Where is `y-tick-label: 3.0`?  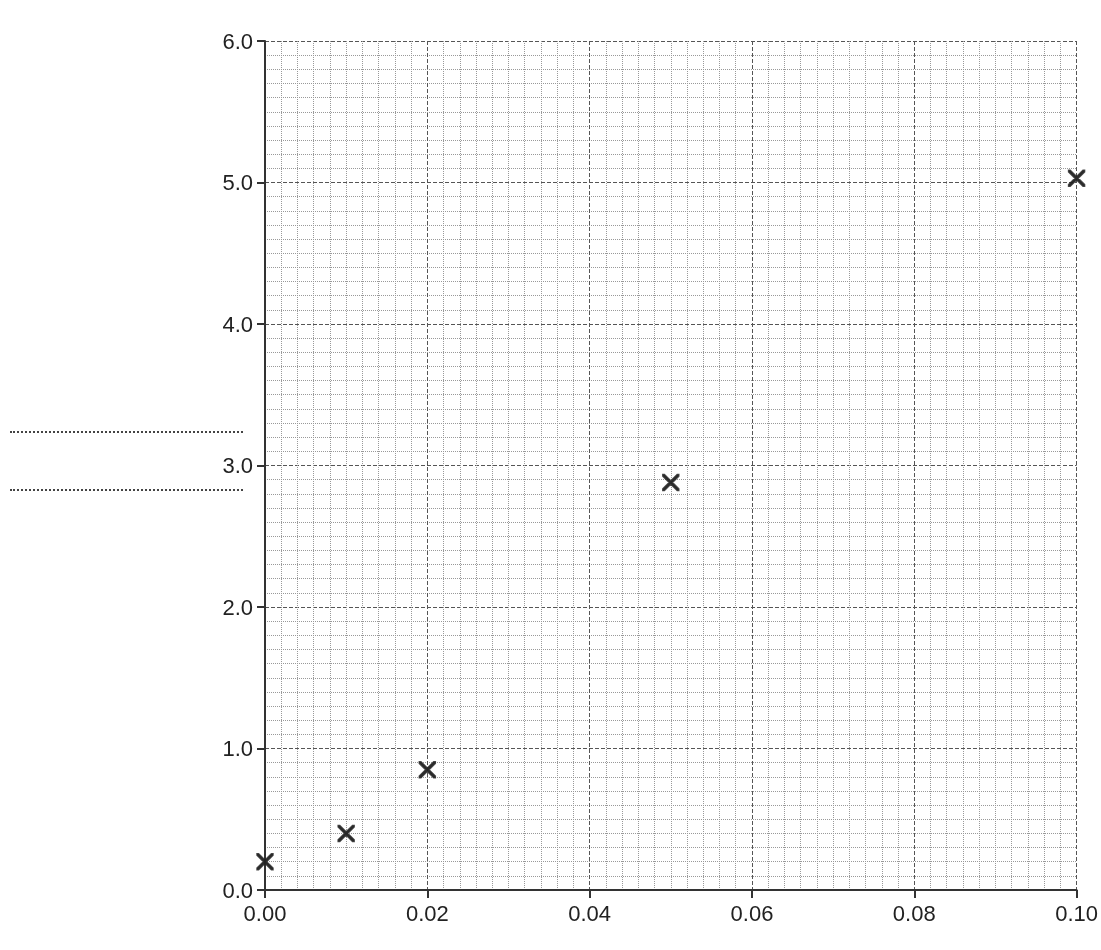 y-tick-label: 3.0 is located at coordinates (237, 465).